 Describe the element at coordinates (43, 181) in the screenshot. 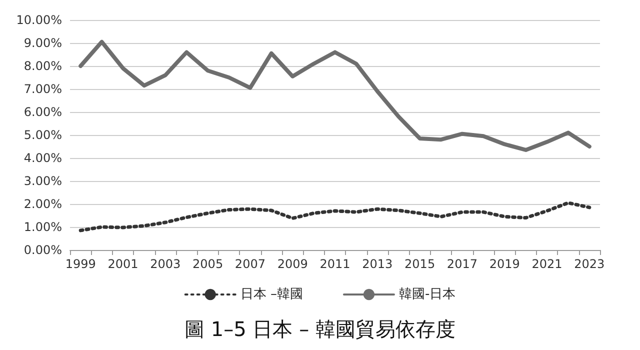

I see `y-tick-label: 3.00%` at that location.